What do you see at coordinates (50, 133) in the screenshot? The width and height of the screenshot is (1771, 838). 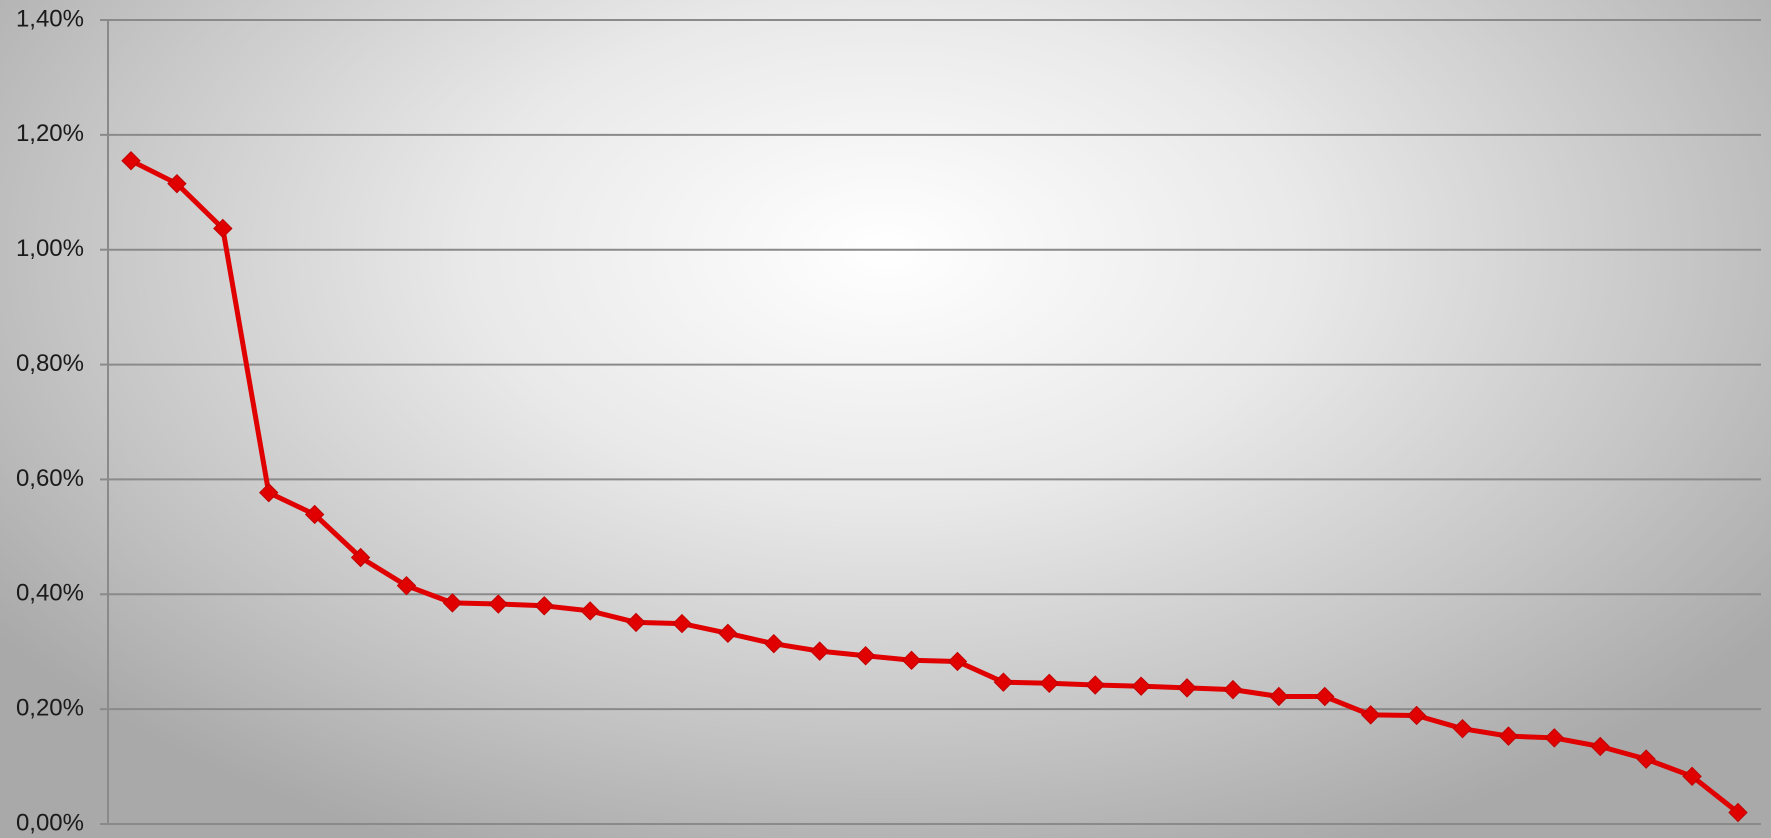 I see `y-tick-label: 1,20%` at bounding box center [50, 133].